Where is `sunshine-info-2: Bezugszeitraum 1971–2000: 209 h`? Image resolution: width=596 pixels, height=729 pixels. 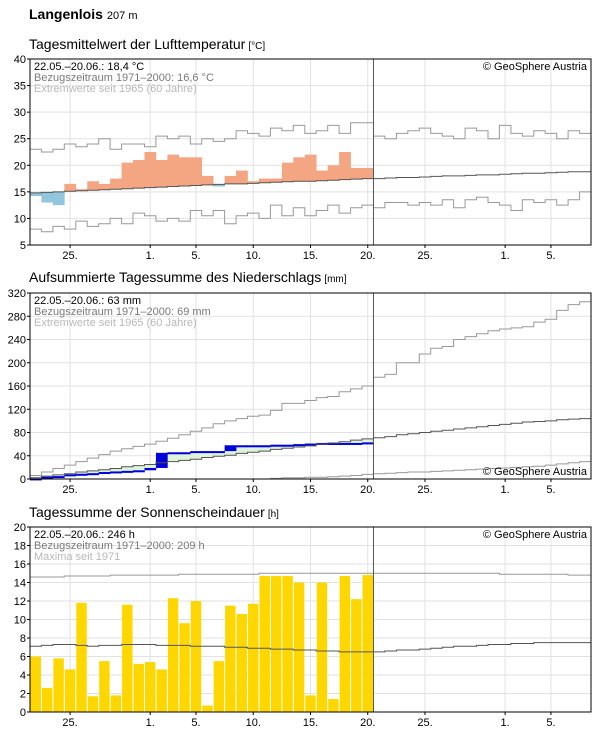
sunshine-info-2: Bezugszeitraum 1971–2000: 209 h is located at coordinates (119, 546).